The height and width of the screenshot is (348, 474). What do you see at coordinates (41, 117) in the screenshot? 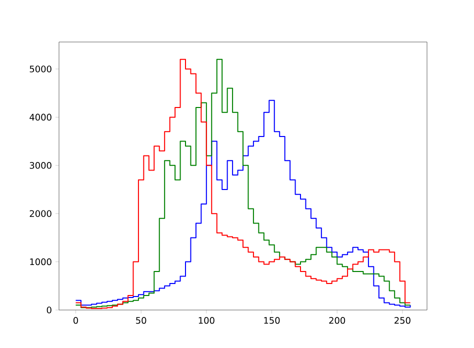
I see `y-tick-label: 4000` at bounding box center [41, 117].